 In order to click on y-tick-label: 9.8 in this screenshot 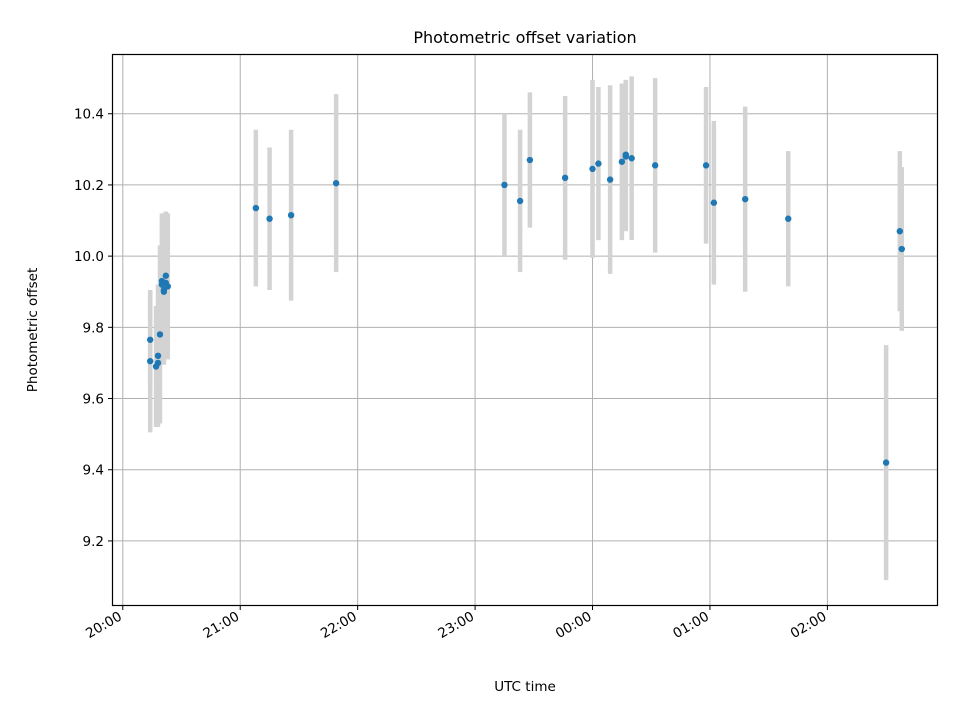, I will do `click(93, 328)`.